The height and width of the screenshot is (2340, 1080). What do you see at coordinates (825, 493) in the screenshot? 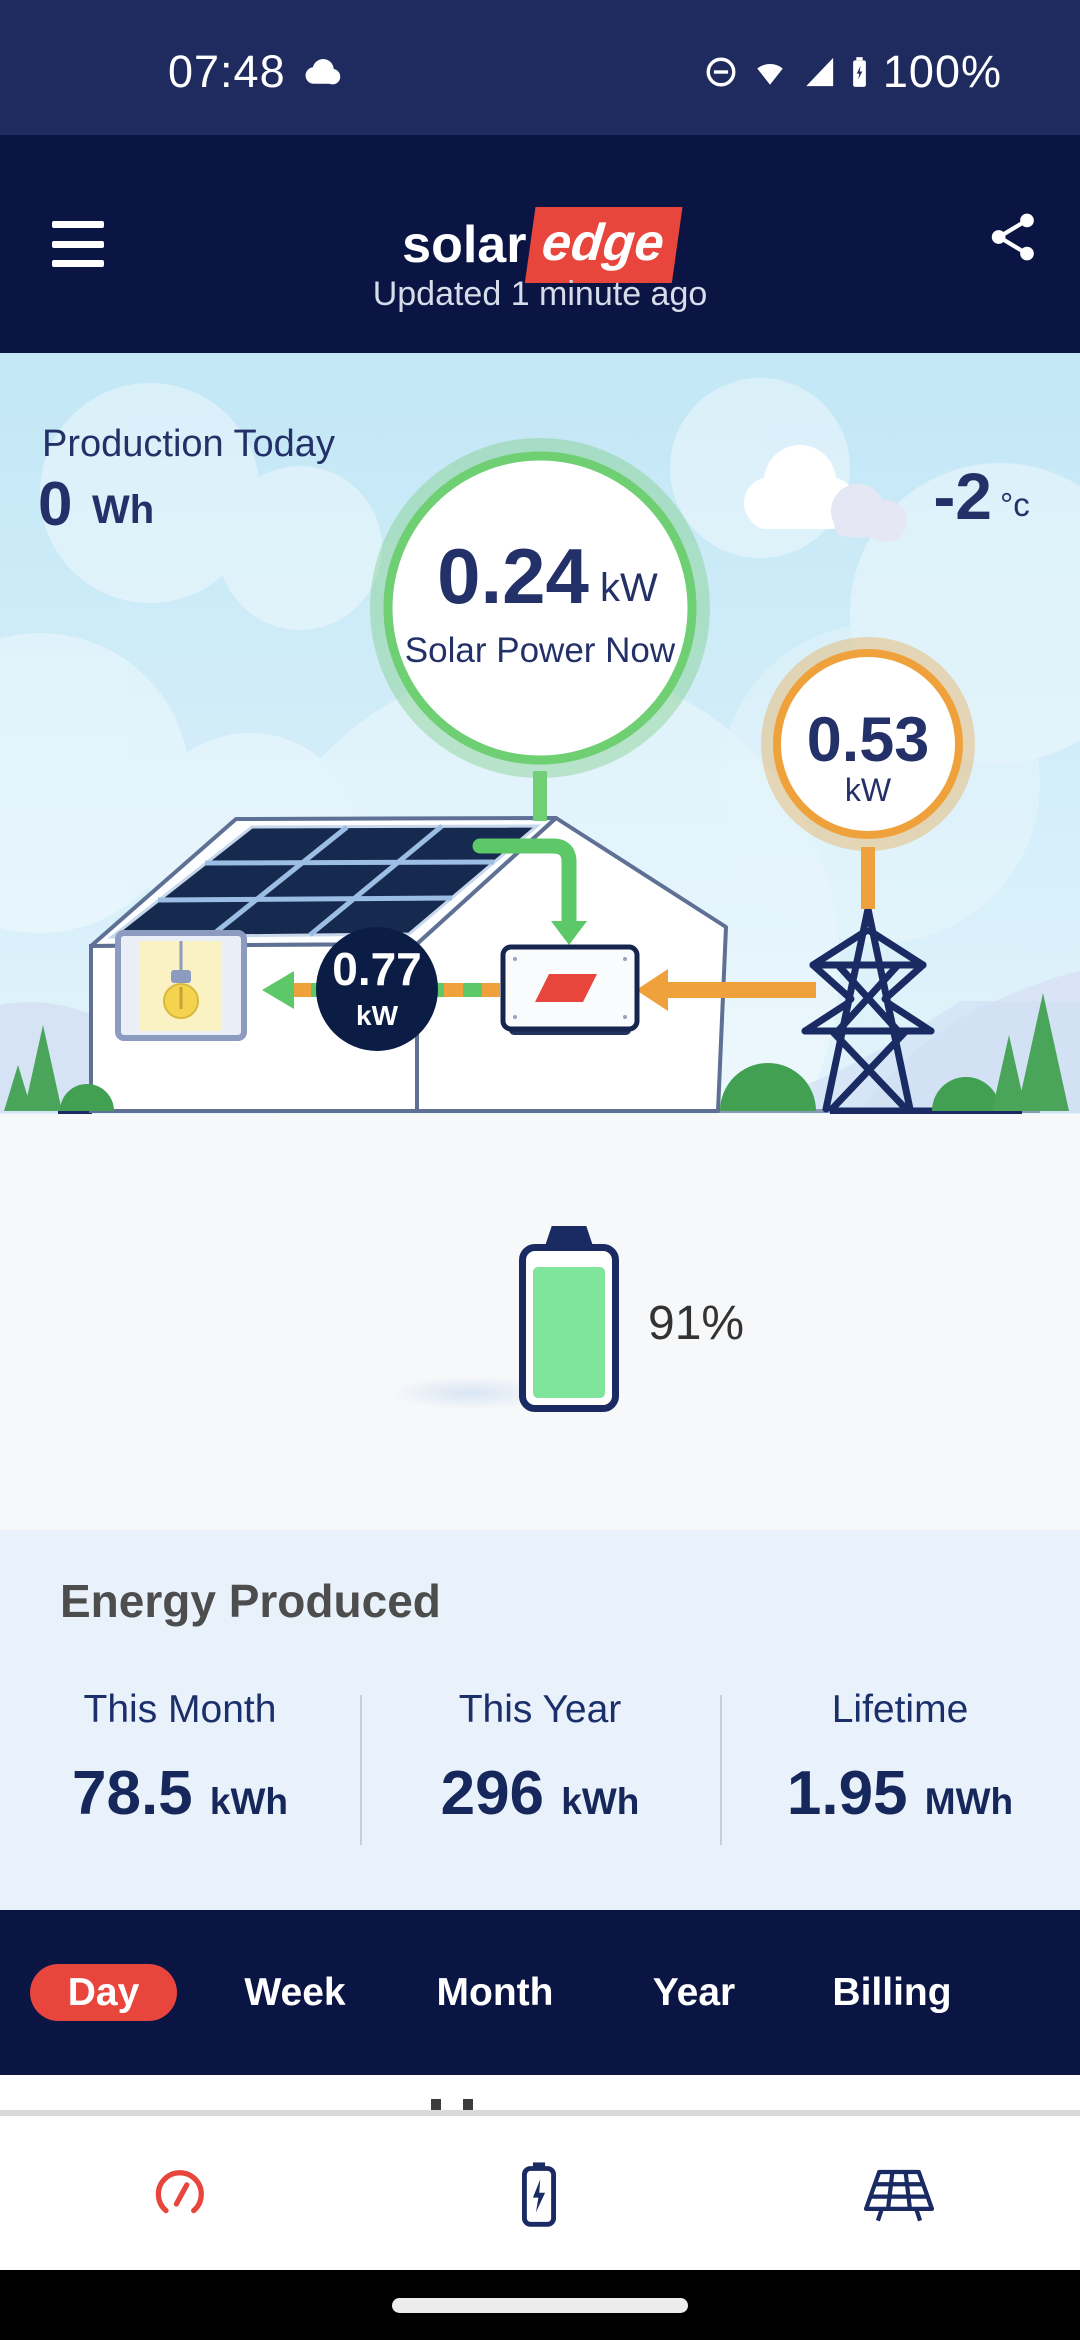
I see `weather-cloud-icon` at bounding box center [825, 493].